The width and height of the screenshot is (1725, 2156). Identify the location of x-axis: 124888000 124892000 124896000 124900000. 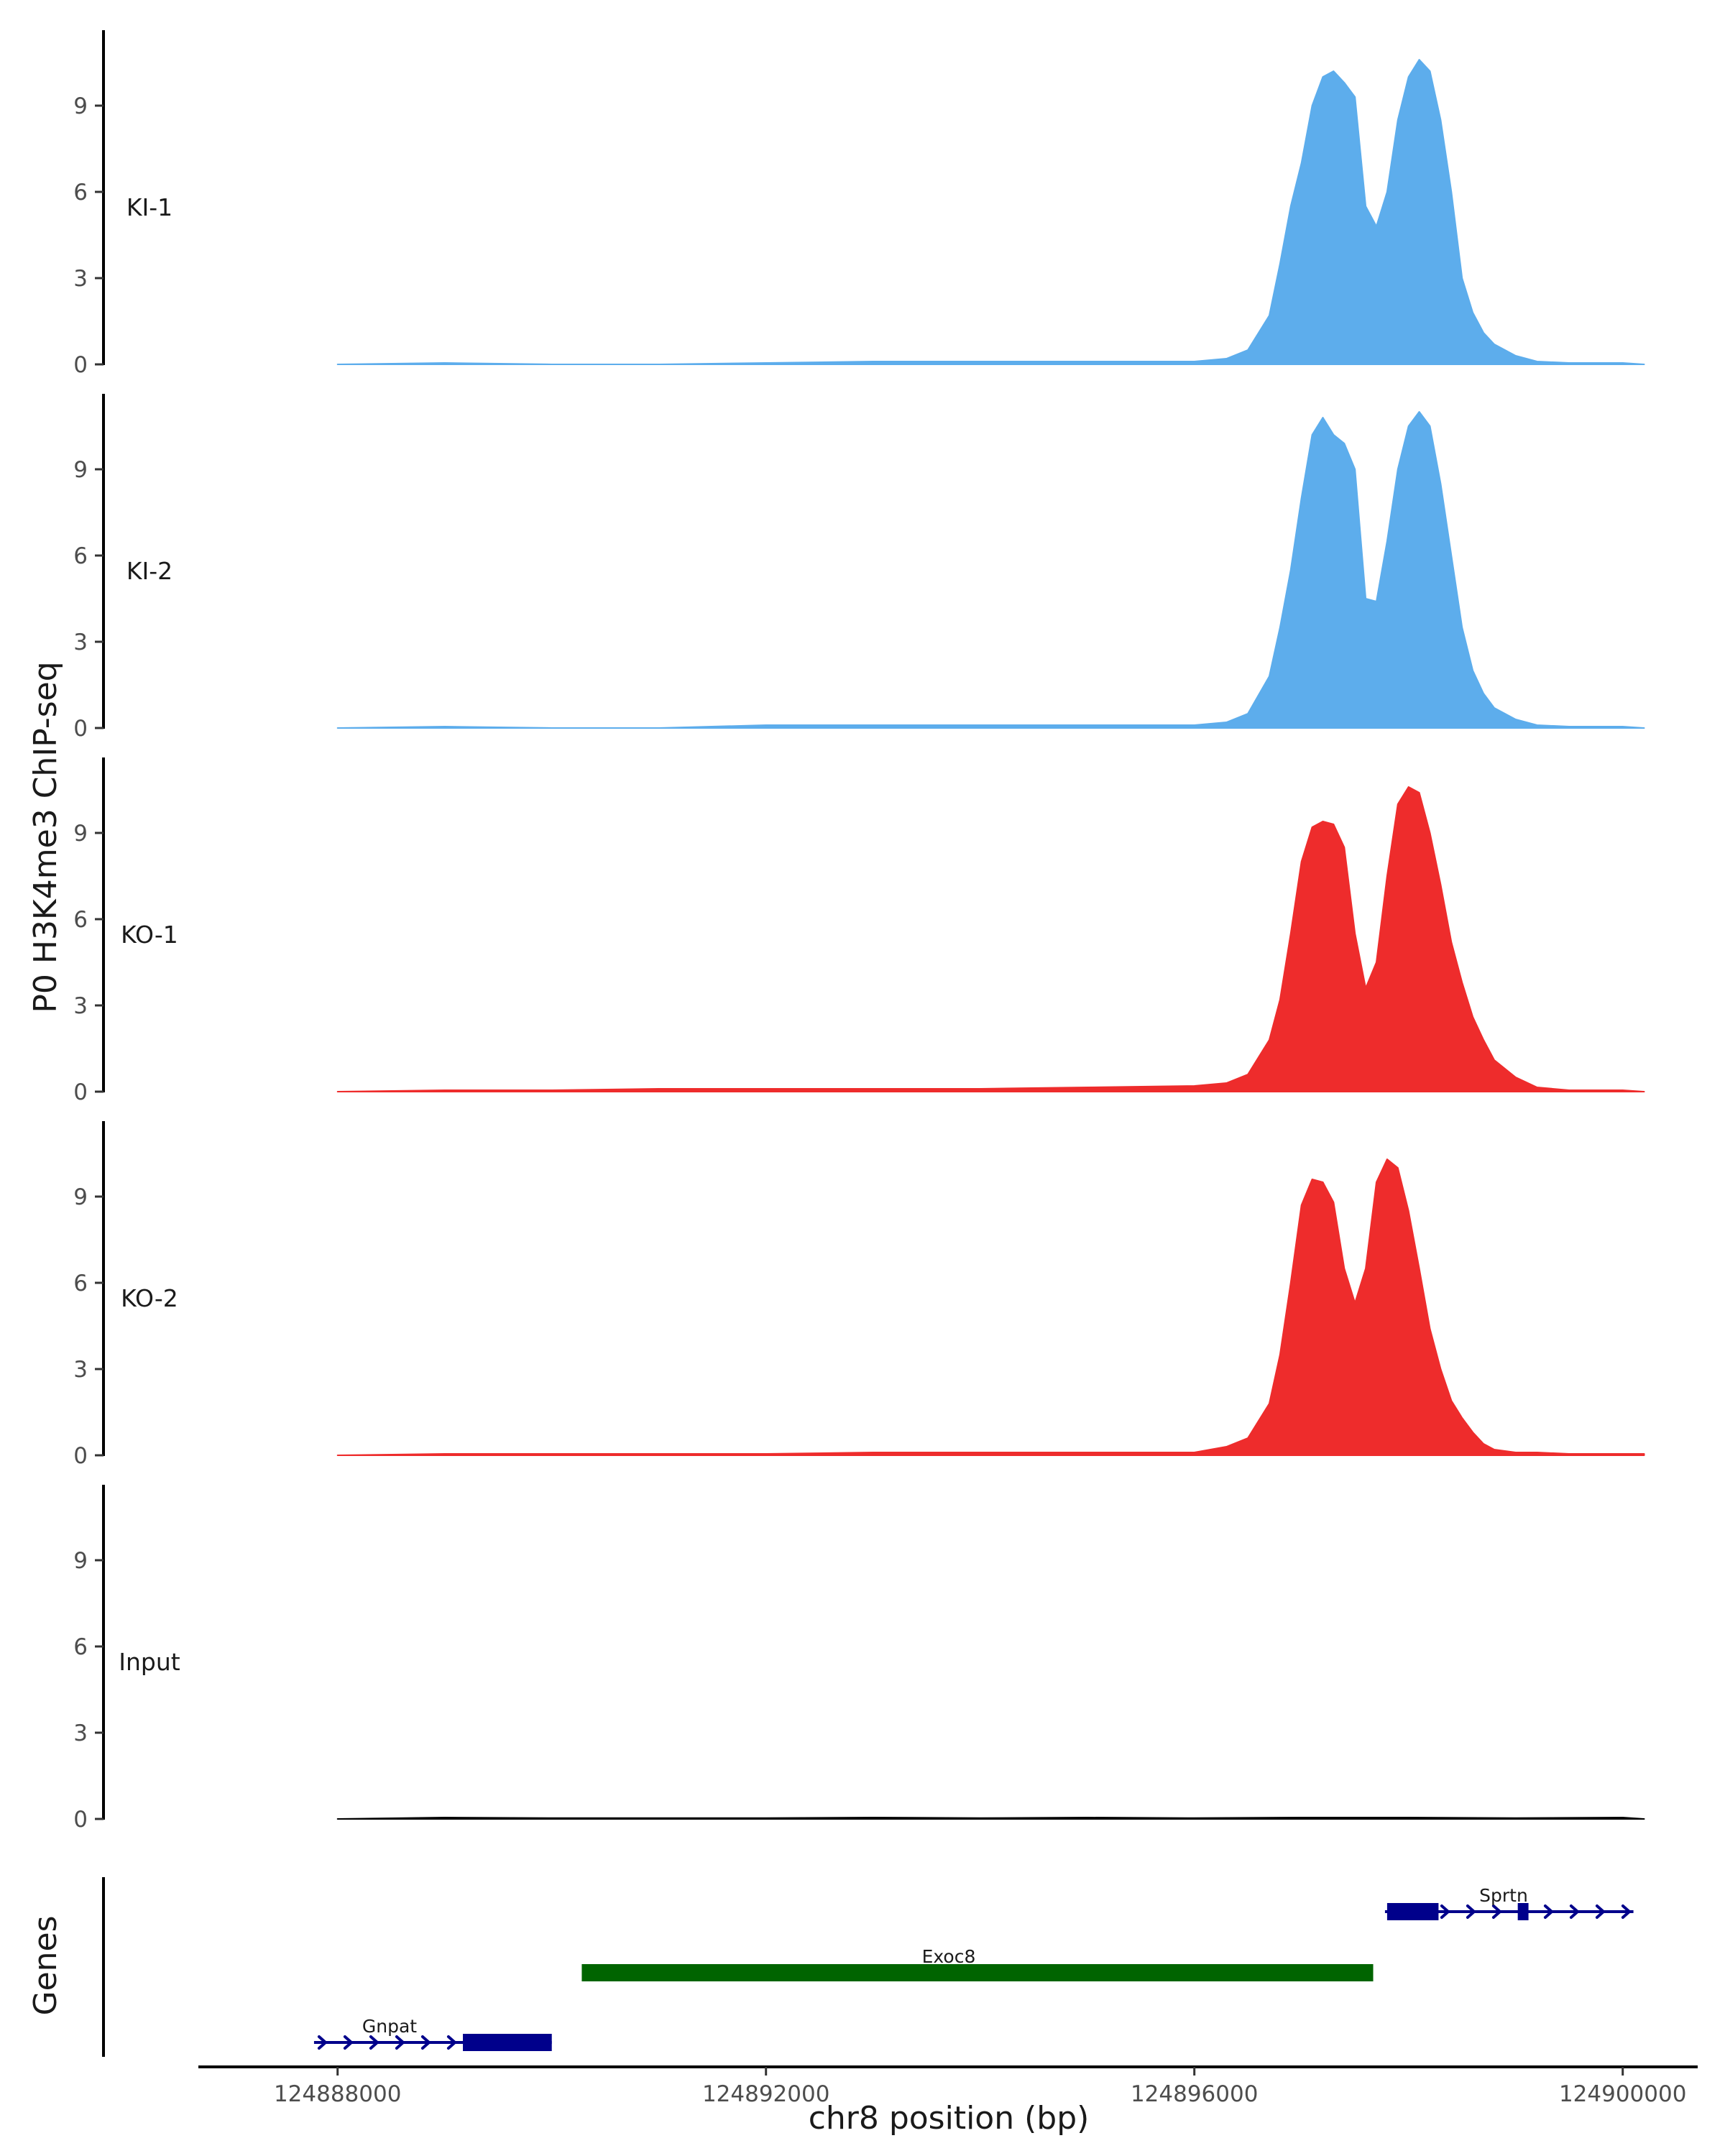
(948, 2086).